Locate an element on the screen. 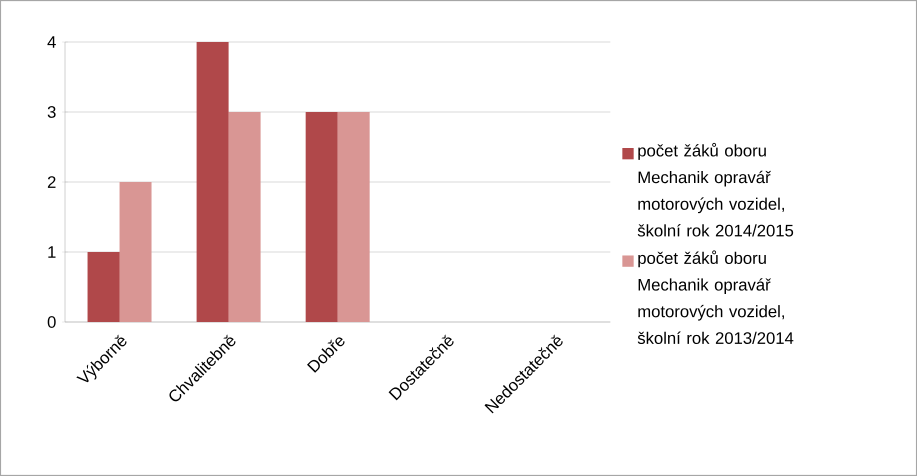  legend-label: počet žáků oboru Mechanik opravář motorových vozidel, školní rok 2013/2014 is located at coordinates (716, 297).